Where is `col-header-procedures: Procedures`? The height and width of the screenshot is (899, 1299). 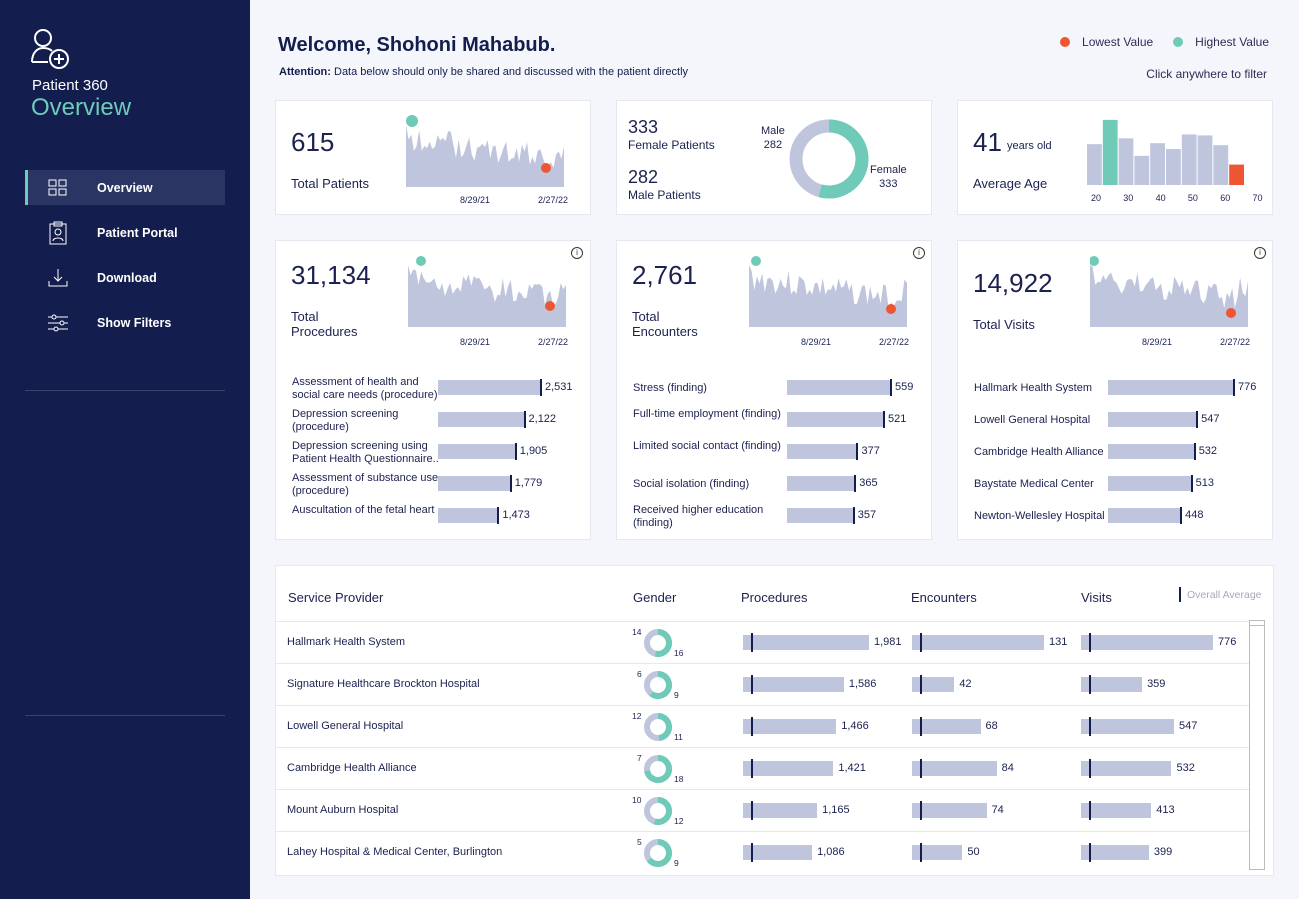
col-header-procedures: Procedures is located at coordinates (774, 597).